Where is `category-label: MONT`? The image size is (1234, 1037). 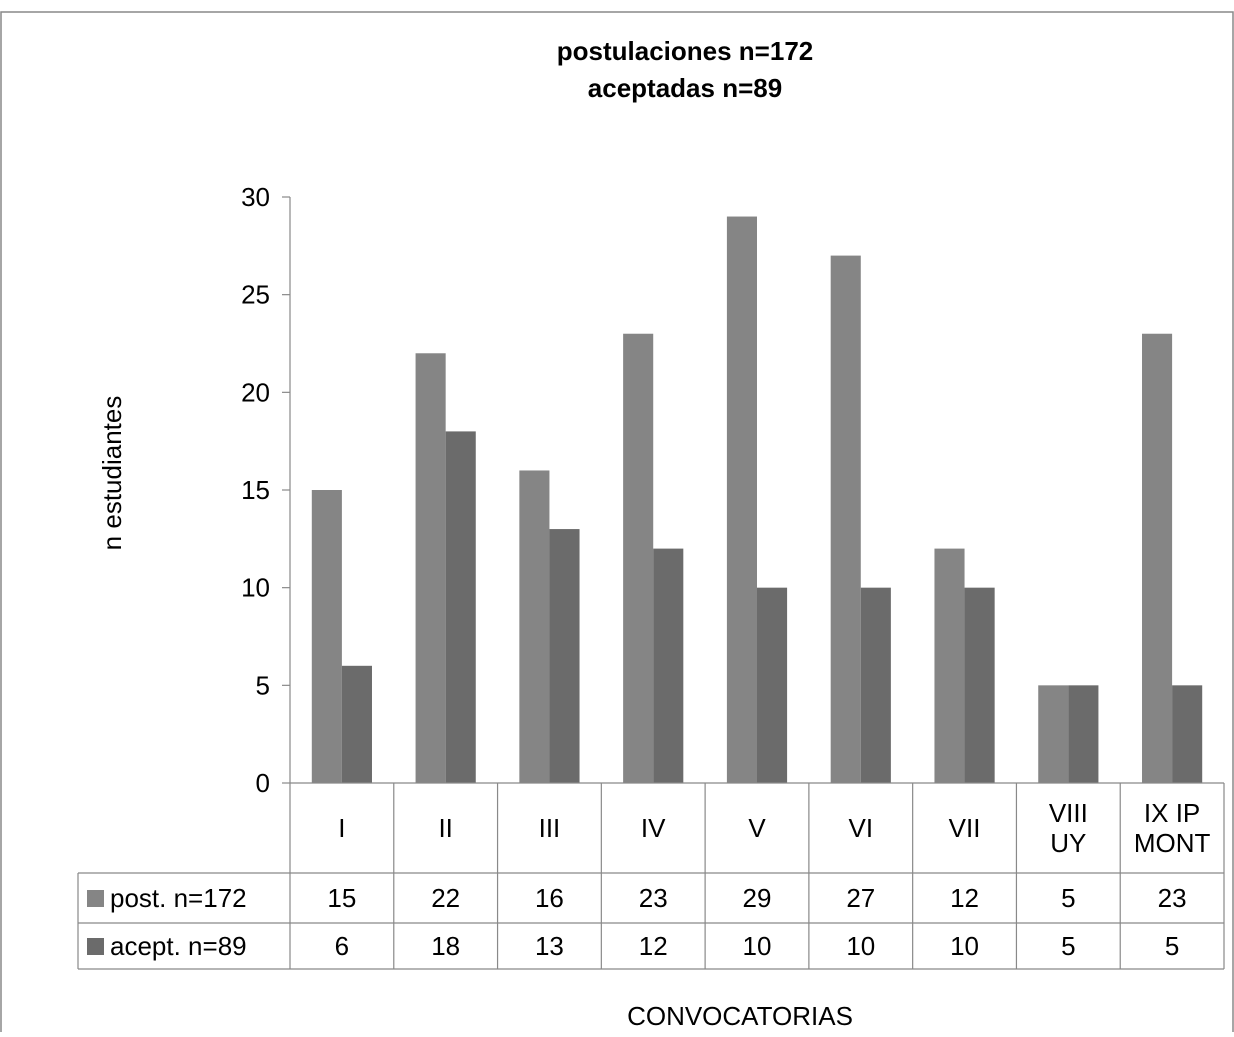
category-label: MONT is located at coordinates (1172, 843).